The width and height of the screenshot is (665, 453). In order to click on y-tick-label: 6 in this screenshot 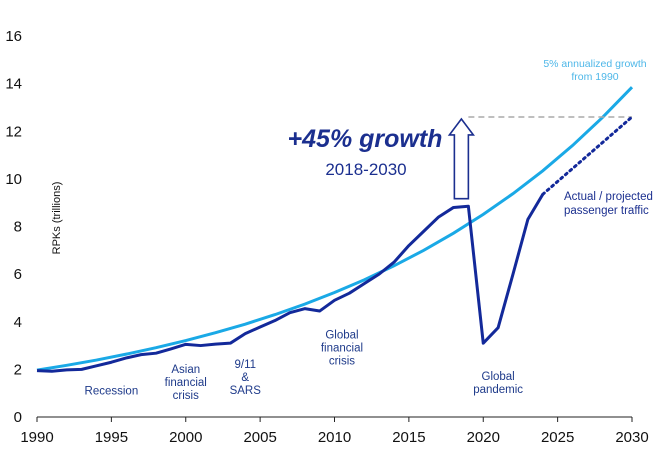, I will do `click(18, 274)`.